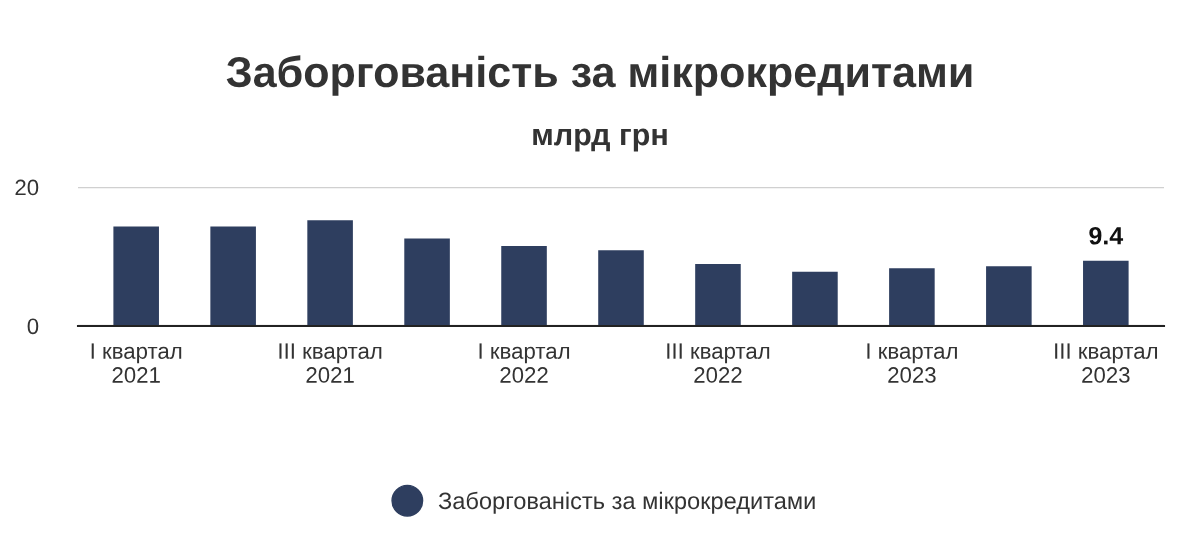 The image size is (1200, 560). Describe the element at coordinates (626, 502) in the screenshot. I see `legend-label: Заборгованість за мікрокредитами` at that location.